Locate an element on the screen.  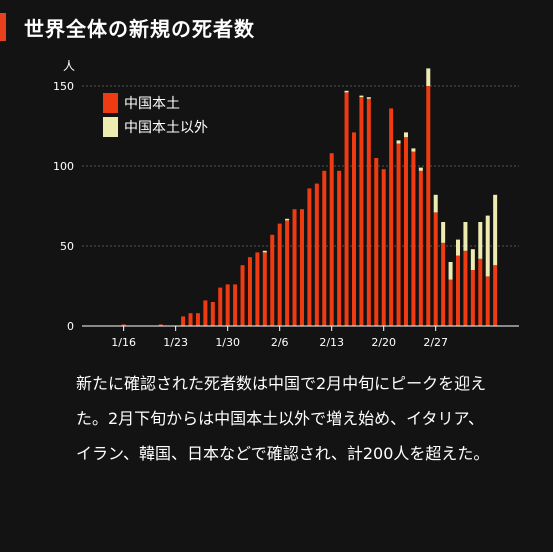
x-tick-label: 2/20 is located at coordinates (383, 342).